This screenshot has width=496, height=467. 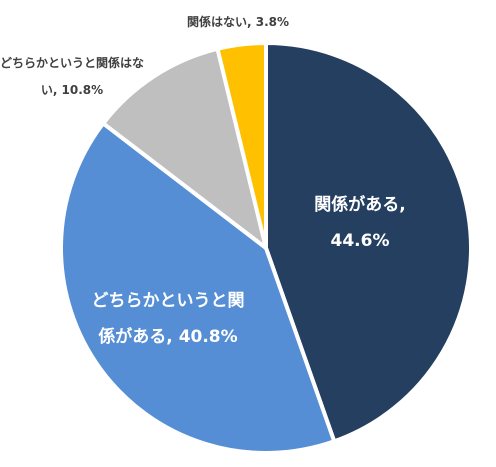 What do you see at coordinates (168, 319) in the screenshot?
I see `pie-slice-label-2: どちらかというと関係がある, 40.8%` at bounding box center [168, 319].